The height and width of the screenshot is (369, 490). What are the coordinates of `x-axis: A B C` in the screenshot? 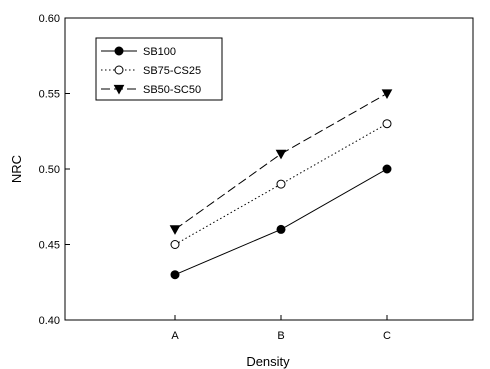 It's located at (281, 328).